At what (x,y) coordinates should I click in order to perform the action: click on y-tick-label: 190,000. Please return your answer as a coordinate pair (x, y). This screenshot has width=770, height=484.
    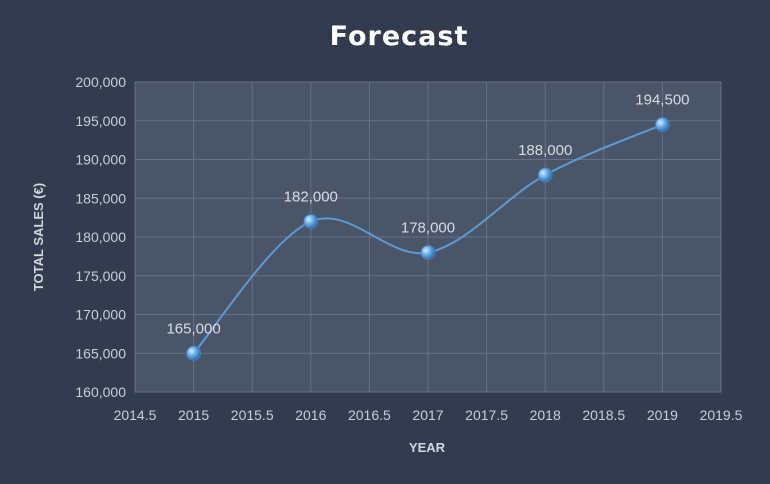
    Looking at the image, I should click on (100, 160).